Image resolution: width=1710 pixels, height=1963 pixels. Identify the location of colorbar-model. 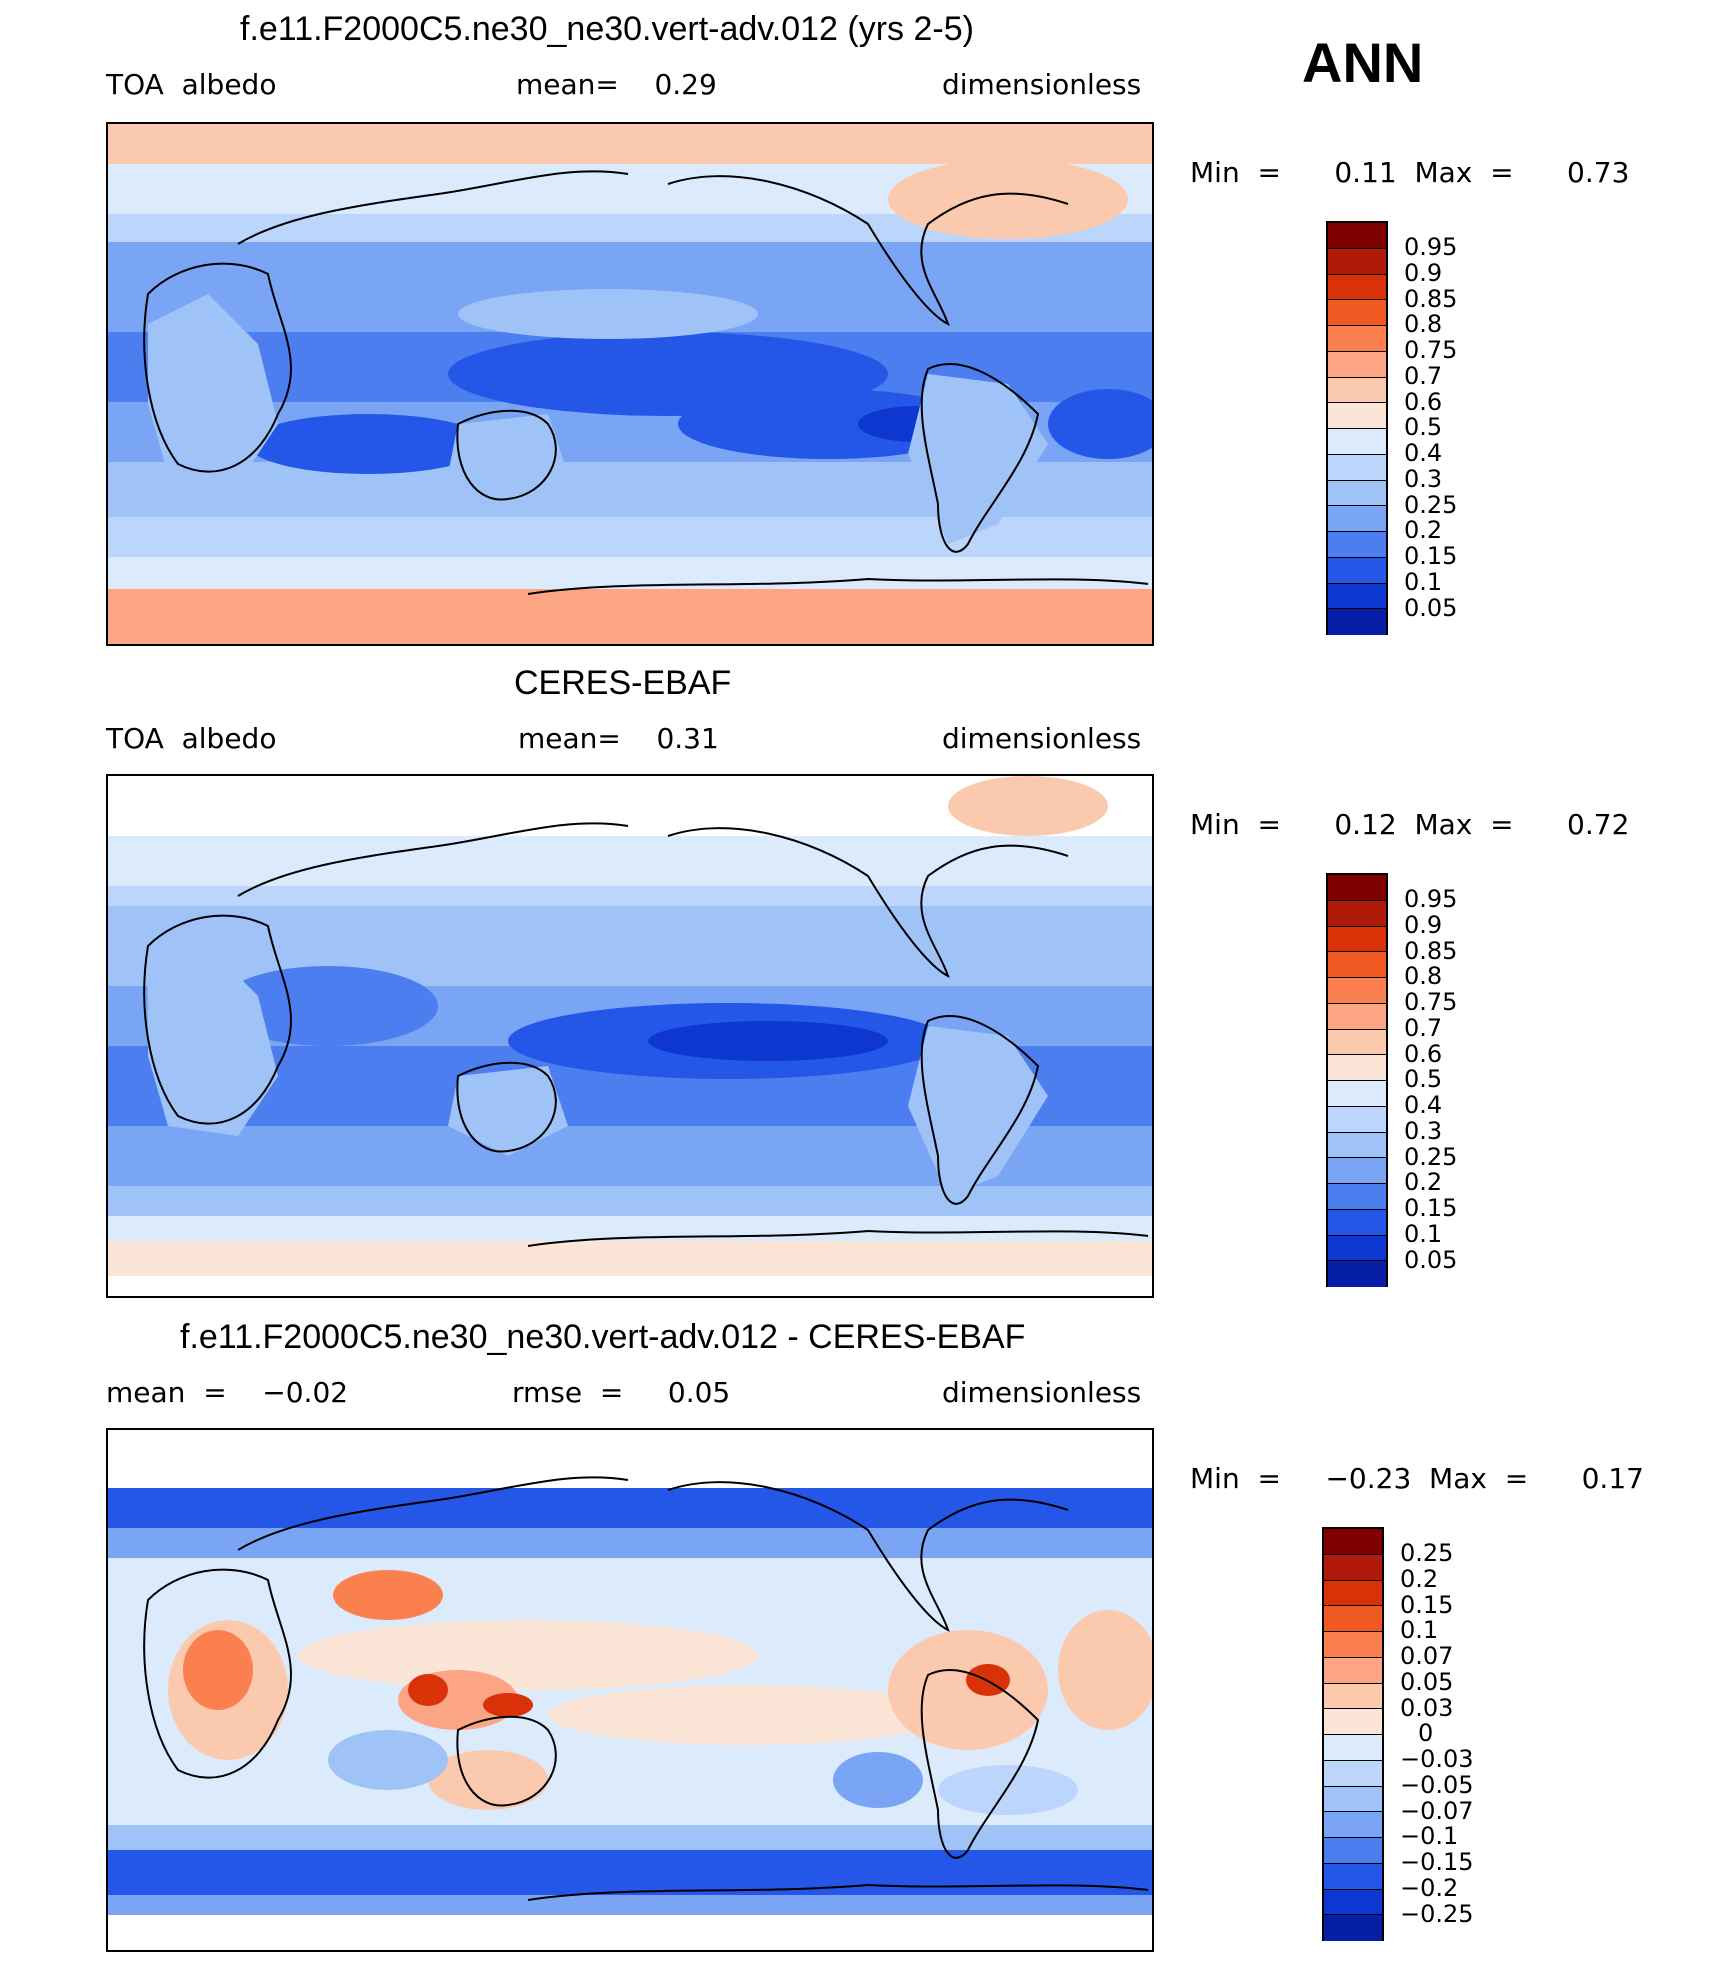
(1357, 428).